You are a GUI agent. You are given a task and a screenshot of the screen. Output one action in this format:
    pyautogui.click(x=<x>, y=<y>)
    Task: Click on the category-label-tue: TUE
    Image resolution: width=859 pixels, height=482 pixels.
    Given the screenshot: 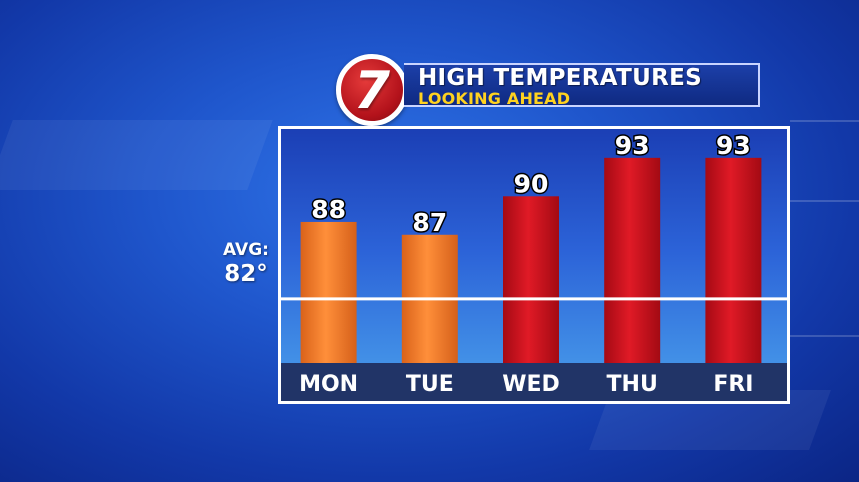 What is the action you would take?
    pyautogui.click(x=430, y=384)
    